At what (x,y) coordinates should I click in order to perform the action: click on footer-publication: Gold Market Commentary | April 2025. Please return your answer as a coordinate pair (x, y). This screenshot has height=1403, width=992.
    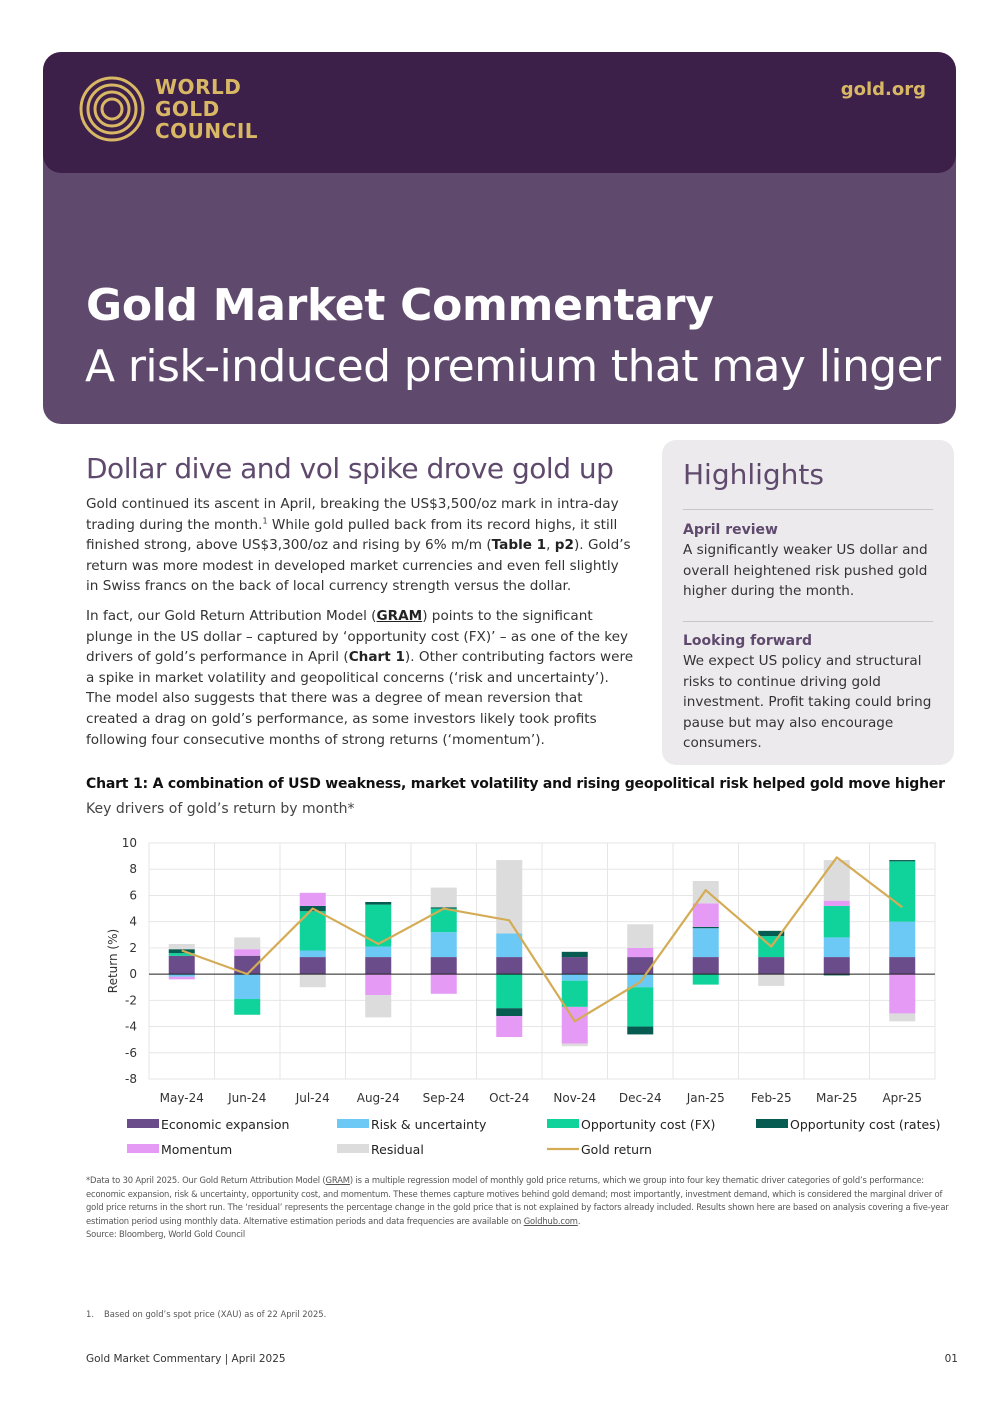
    Looking at the image, I should click on (186, 1359).